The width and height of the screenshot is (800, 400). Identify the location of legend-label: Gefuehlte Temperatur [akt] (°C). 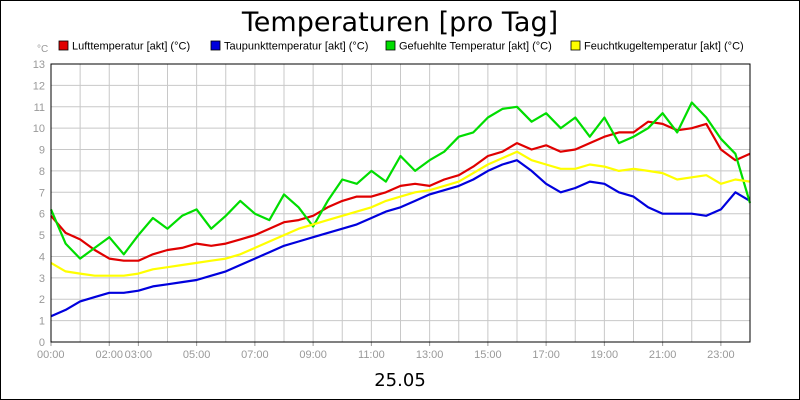
(475, 47).